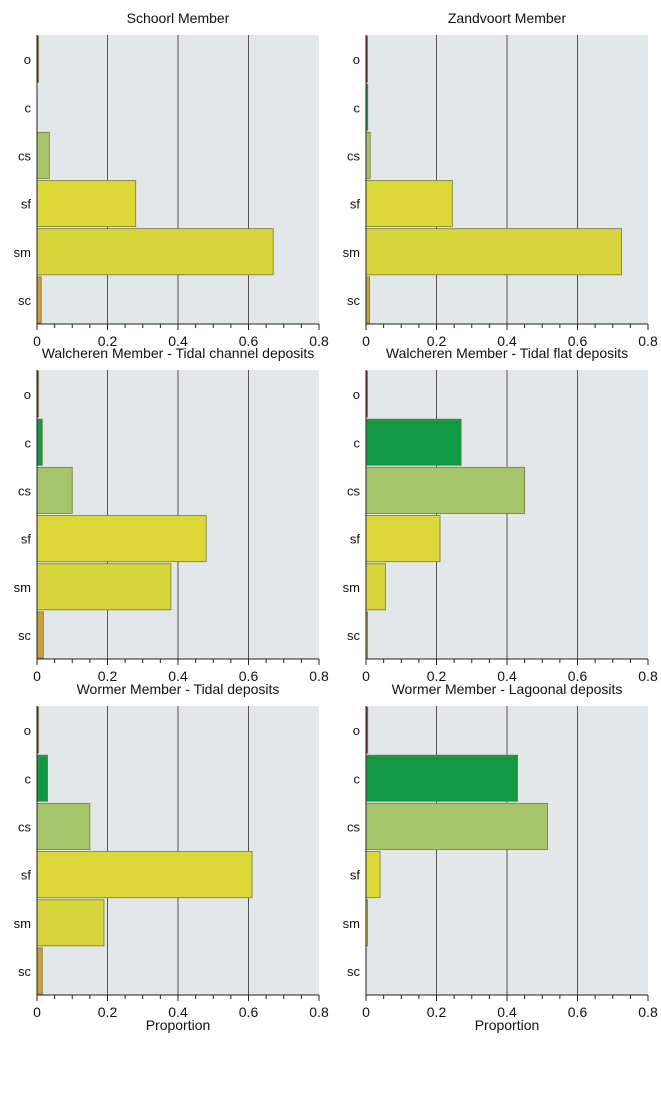 This screenshot has width=661, height=1102. What do you see at coordinates (178, 689) in the screenshot?
I see `panel-title: Wormer Member - Tidal deposits` at bounding box center [178, 689].